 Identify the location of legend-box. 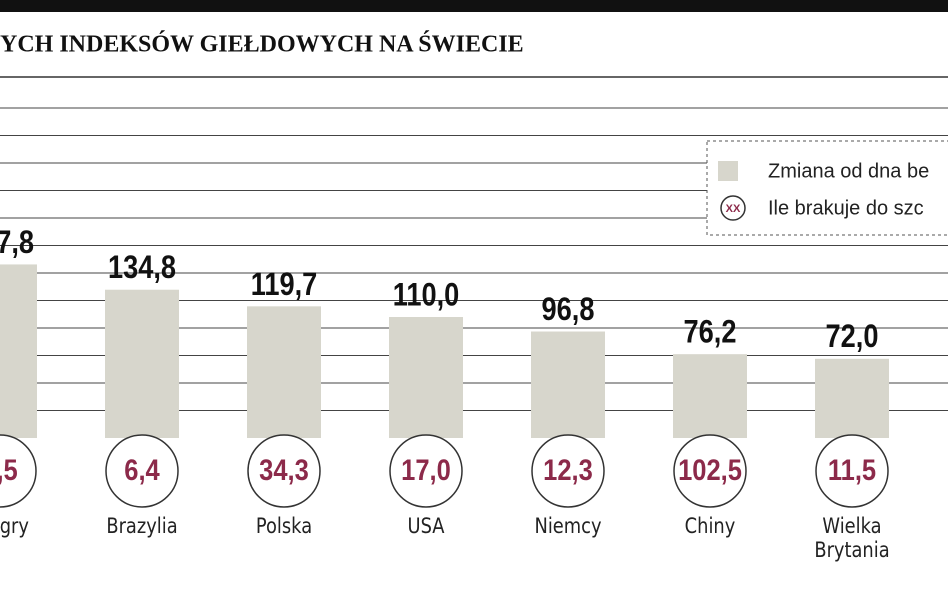
(827, 188).